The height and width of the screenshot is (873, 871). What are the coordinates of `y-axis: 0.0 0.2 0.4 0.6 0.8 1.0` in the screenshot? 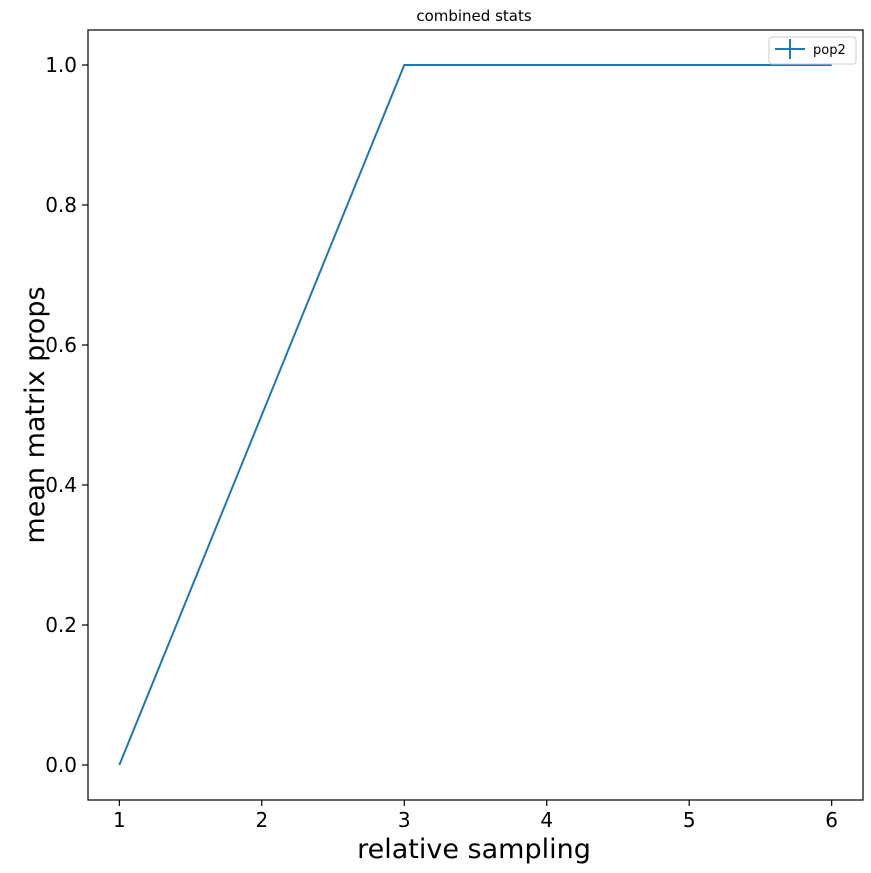 It's located at (66, 415).